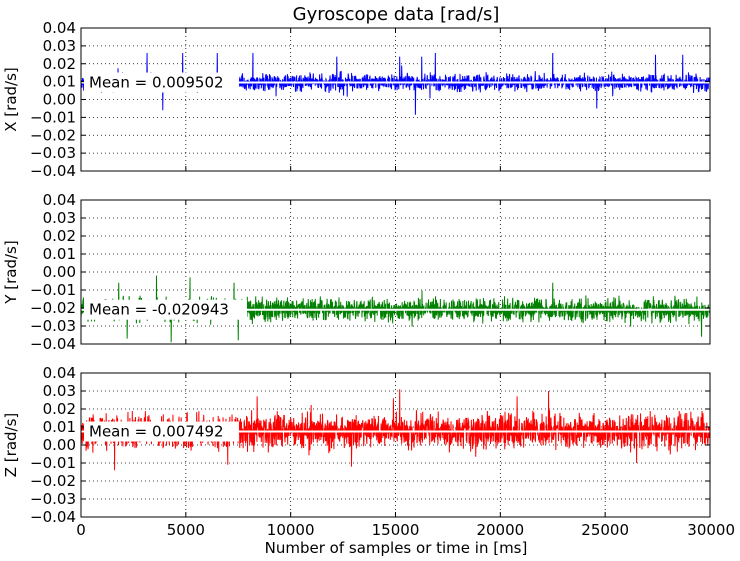  I want to click on x-axis-label: Number of samples or time in [ms], so click(396, 548).